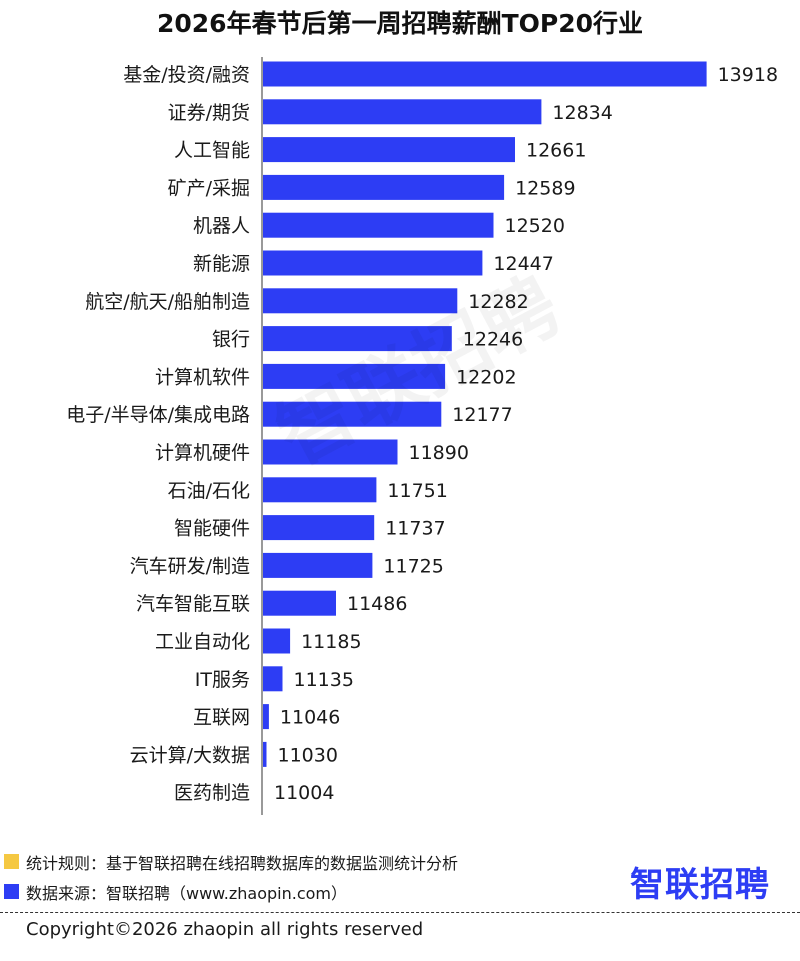  What do you see at coordinates (413, 566) in the screenshot?
I see `value-label-14: 11725` at bounding box center [413, 566].